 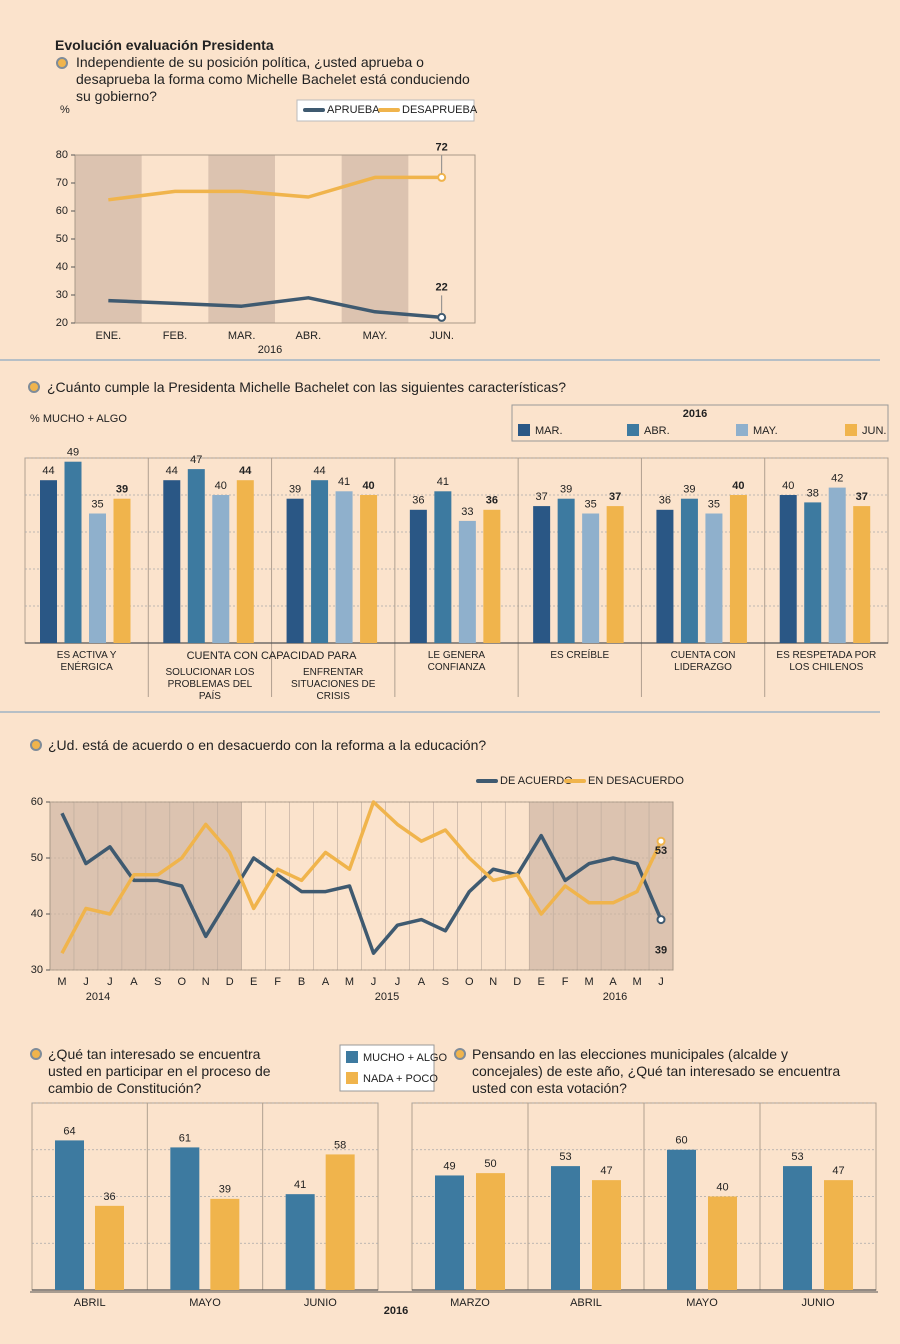 I want to click on end-label: 72, so click(x=442, y=147).